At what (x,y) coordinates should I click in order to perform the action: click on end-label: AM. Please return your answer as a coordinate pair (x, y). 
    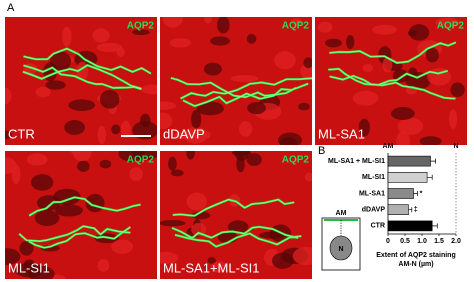
    Looking at the image, I should click on (388, 146).